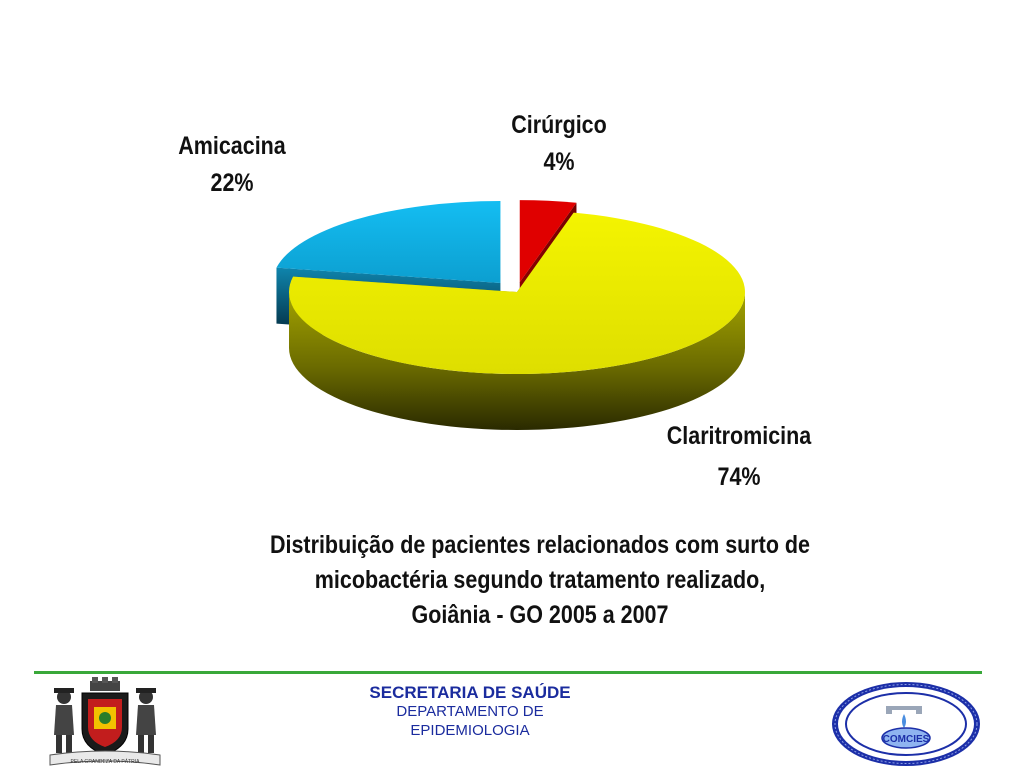 The width and height of the screenshot is (1024, 768). I want to click on pie-slice-top-claritromicina, so click(517, 293).